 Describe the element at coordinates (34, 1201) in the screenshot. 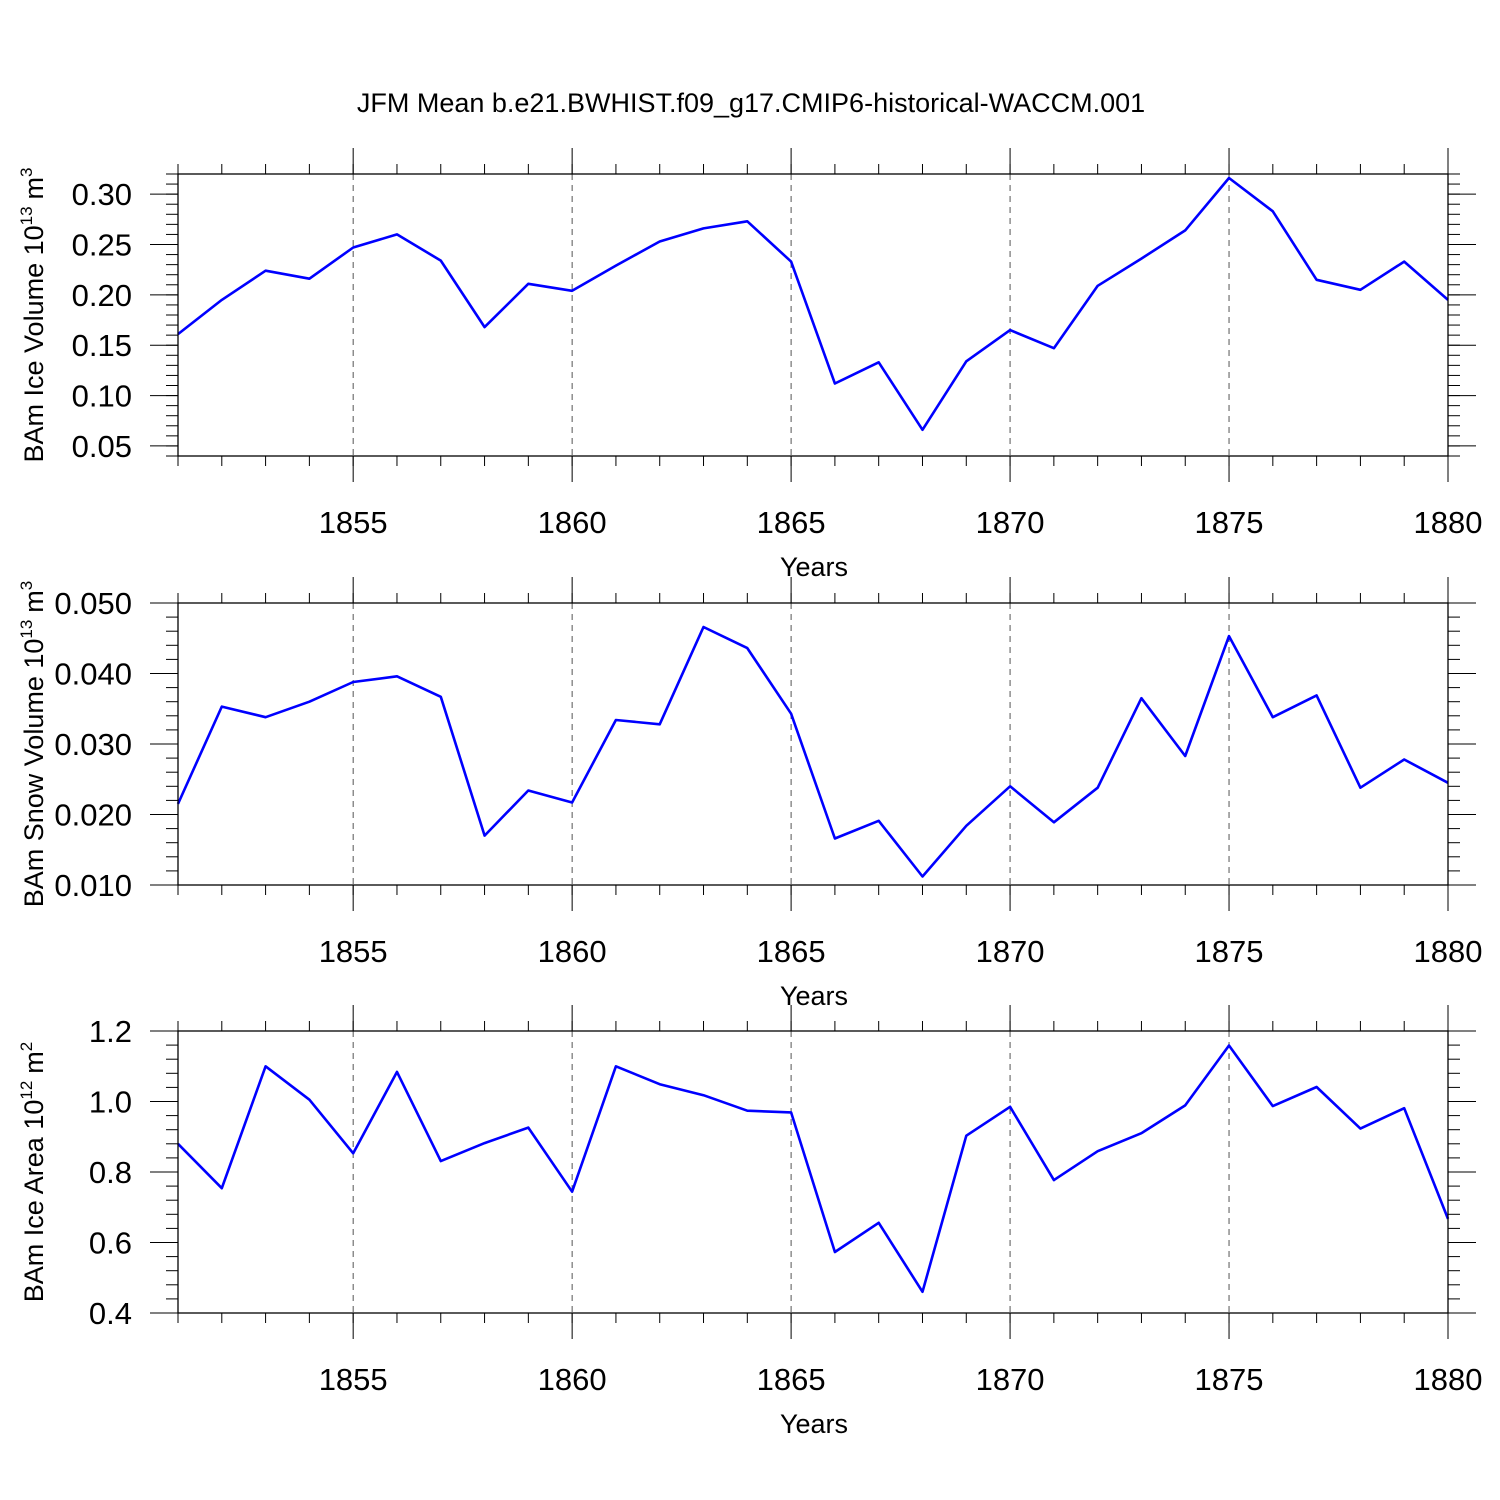

I see `y-axis-label-text: BAm Ice Area 10` at that location.